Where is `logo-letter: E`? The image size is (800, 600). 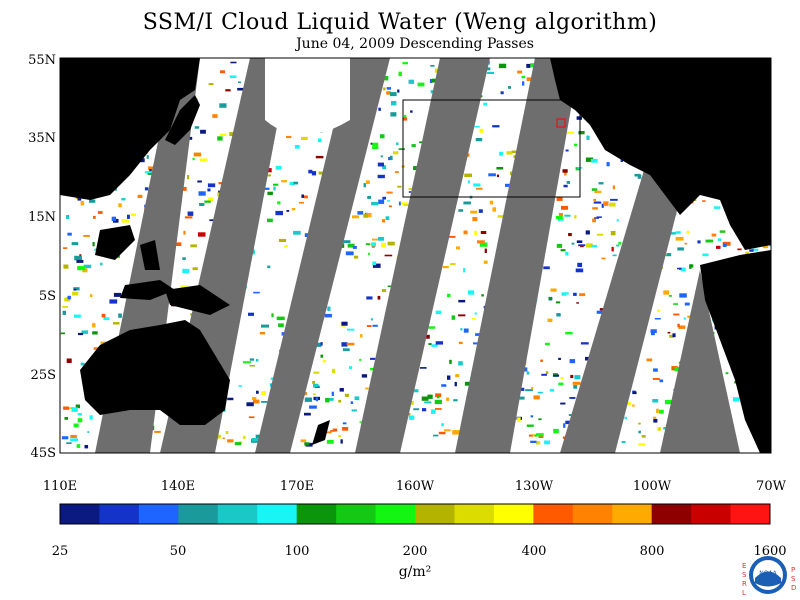
logo-letter: E is located at coordinates (744, 566).